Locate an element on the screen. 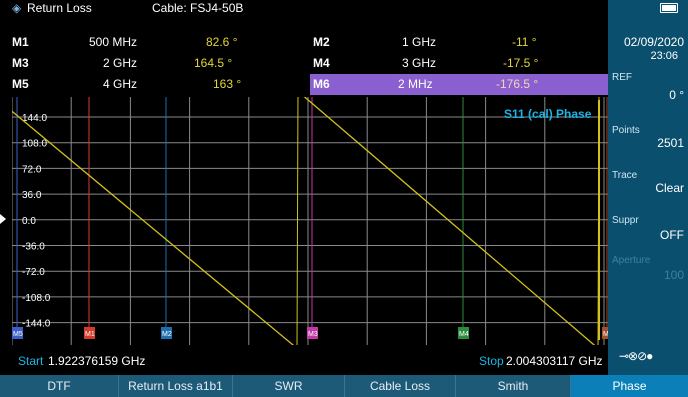  points-label: Points is located at coordinates (626, 130).